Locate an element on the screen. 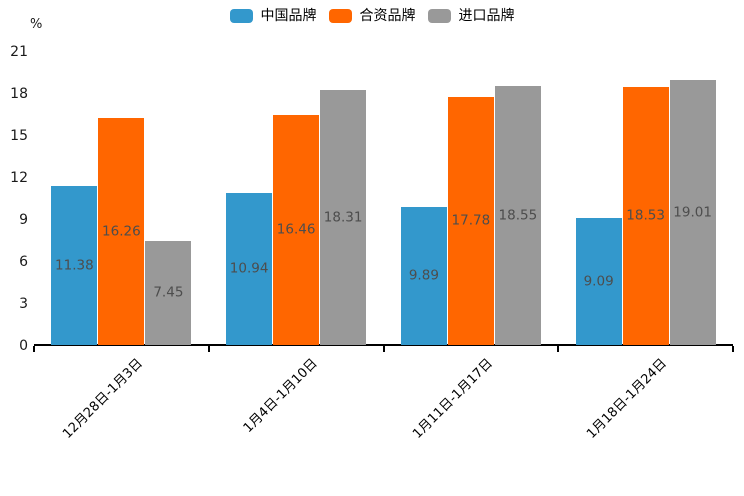 The width and height of the screenshot is (744, 496). bar-series1-group3 is located at coordinates (423, 276).